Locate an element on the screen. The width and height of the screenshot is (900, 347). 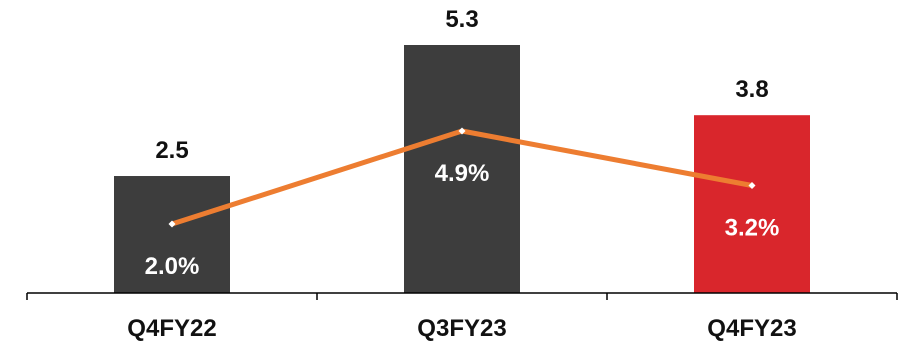
line-value-label: 4.9% is located at coordinates (462, 173).